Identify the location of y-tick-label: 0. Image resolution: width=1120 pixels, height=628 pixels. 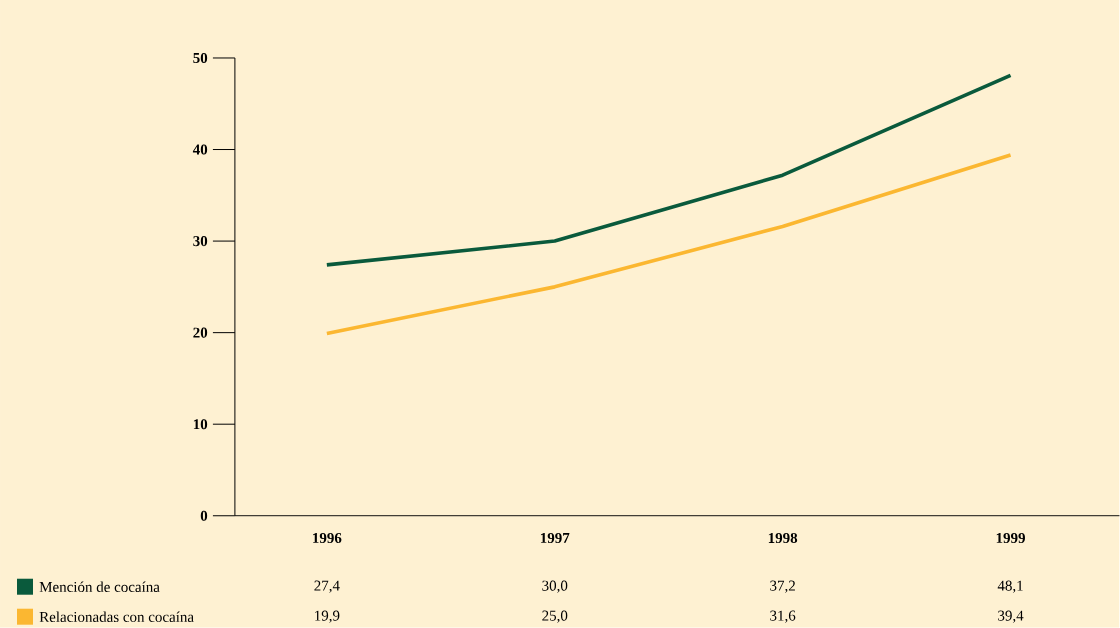
(204, 515).